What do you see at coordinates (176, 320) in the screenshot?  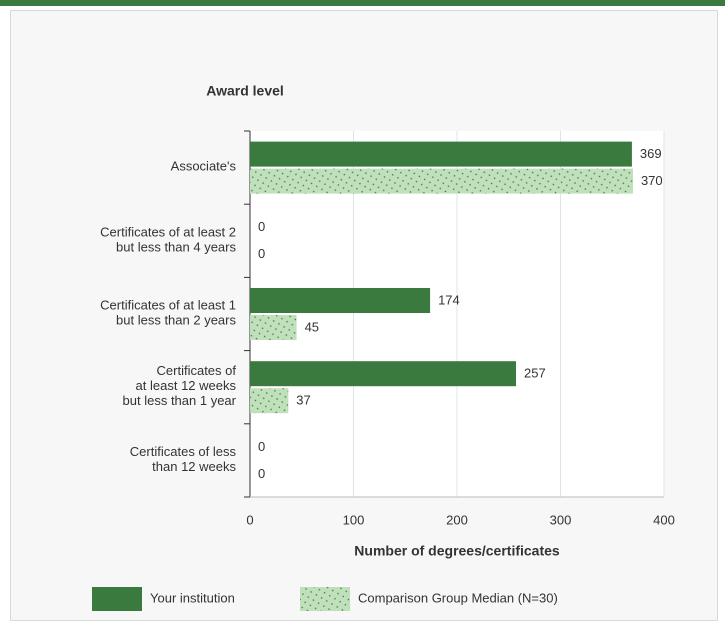 I see `y-tick-label-line: but less than 2 years` at bounding box center [176, 320].